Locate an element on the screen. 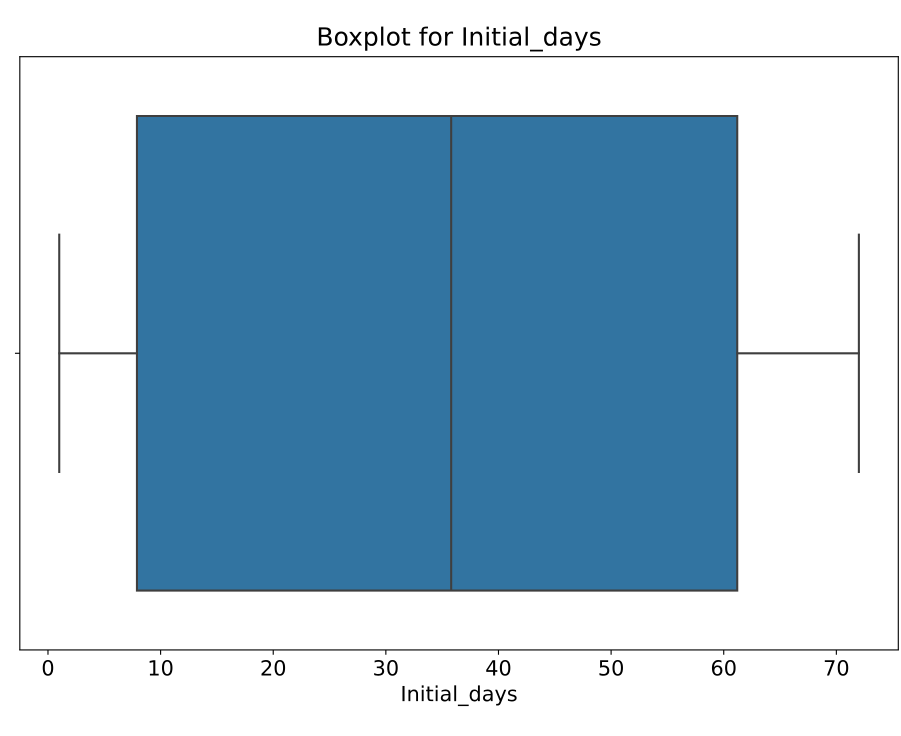 The width and height of the screenshot is (901, 736). x-tick-label: 20 is located at coordinates (274, 668).